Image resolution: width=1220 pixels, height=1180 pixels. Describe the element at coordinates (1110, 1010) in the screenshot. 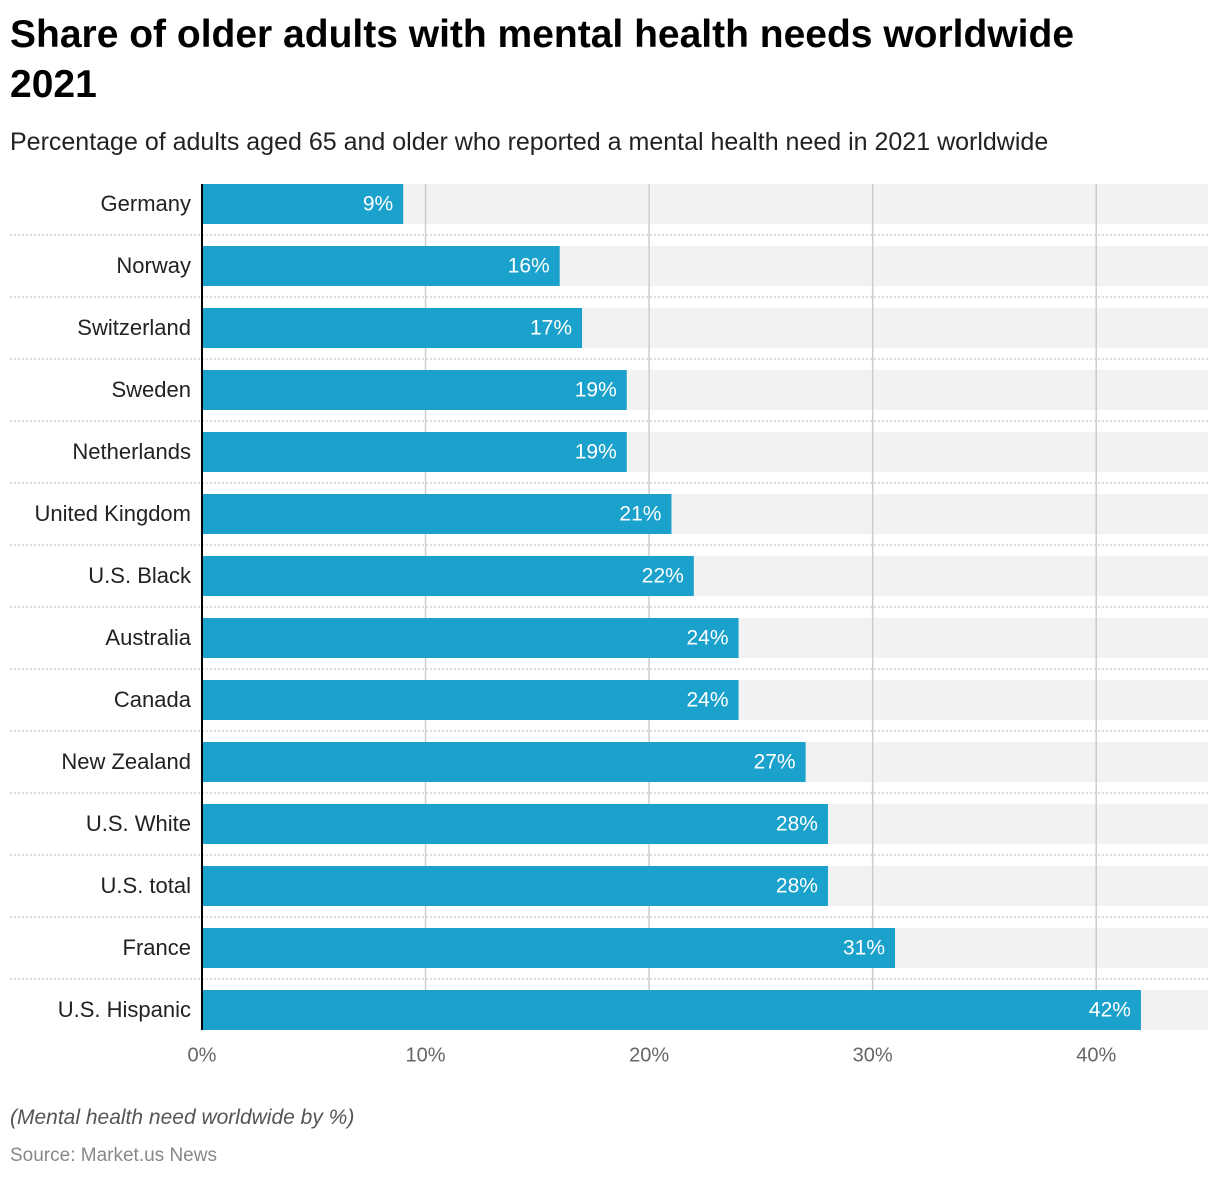

I see `value-label: 42%` at that location.